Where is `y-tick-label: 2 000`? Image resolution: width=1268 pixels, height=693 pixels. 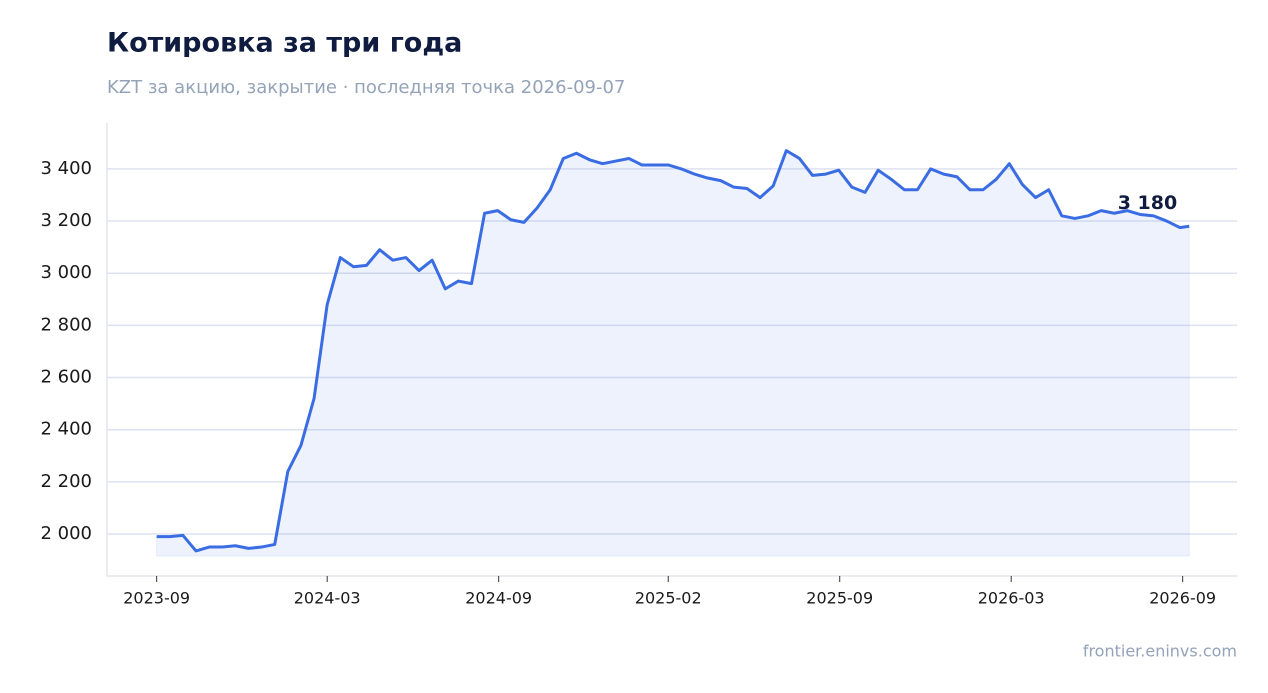
y-tick-label: 2 000 is located at coordinates (66, 533).